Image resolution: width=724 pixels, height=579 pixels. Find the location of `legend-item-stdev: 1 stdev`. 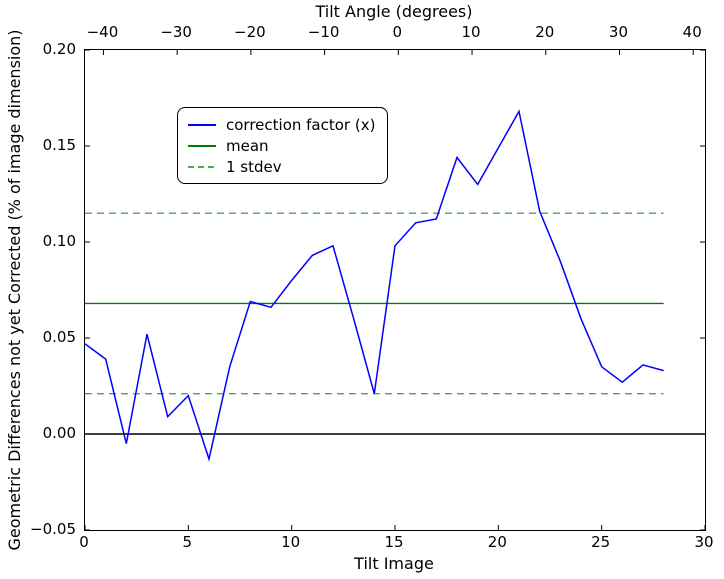

legend-item-stdev: 1 stdev is located at coordinates (281, 166).